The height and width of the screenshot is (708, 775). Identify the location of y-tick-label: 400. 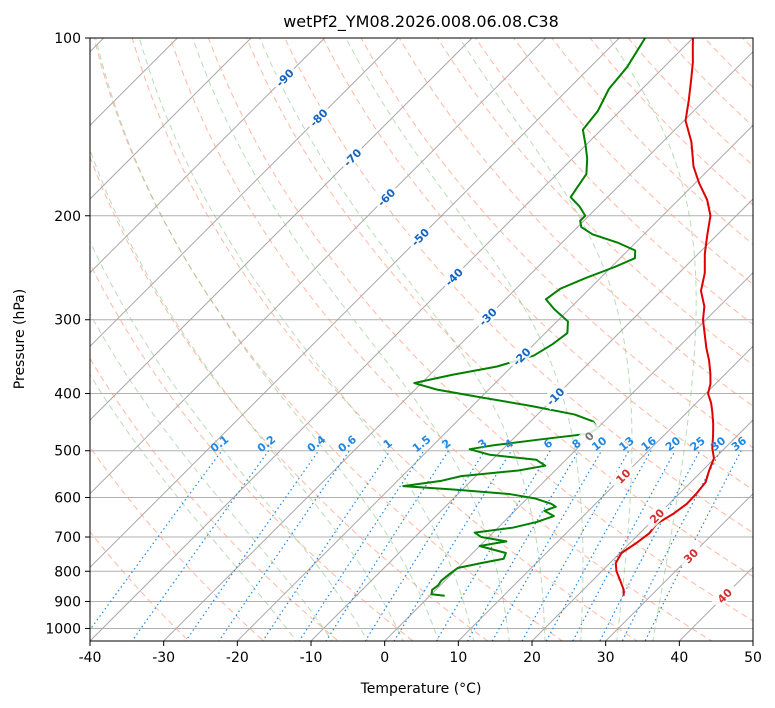
(67, 395).